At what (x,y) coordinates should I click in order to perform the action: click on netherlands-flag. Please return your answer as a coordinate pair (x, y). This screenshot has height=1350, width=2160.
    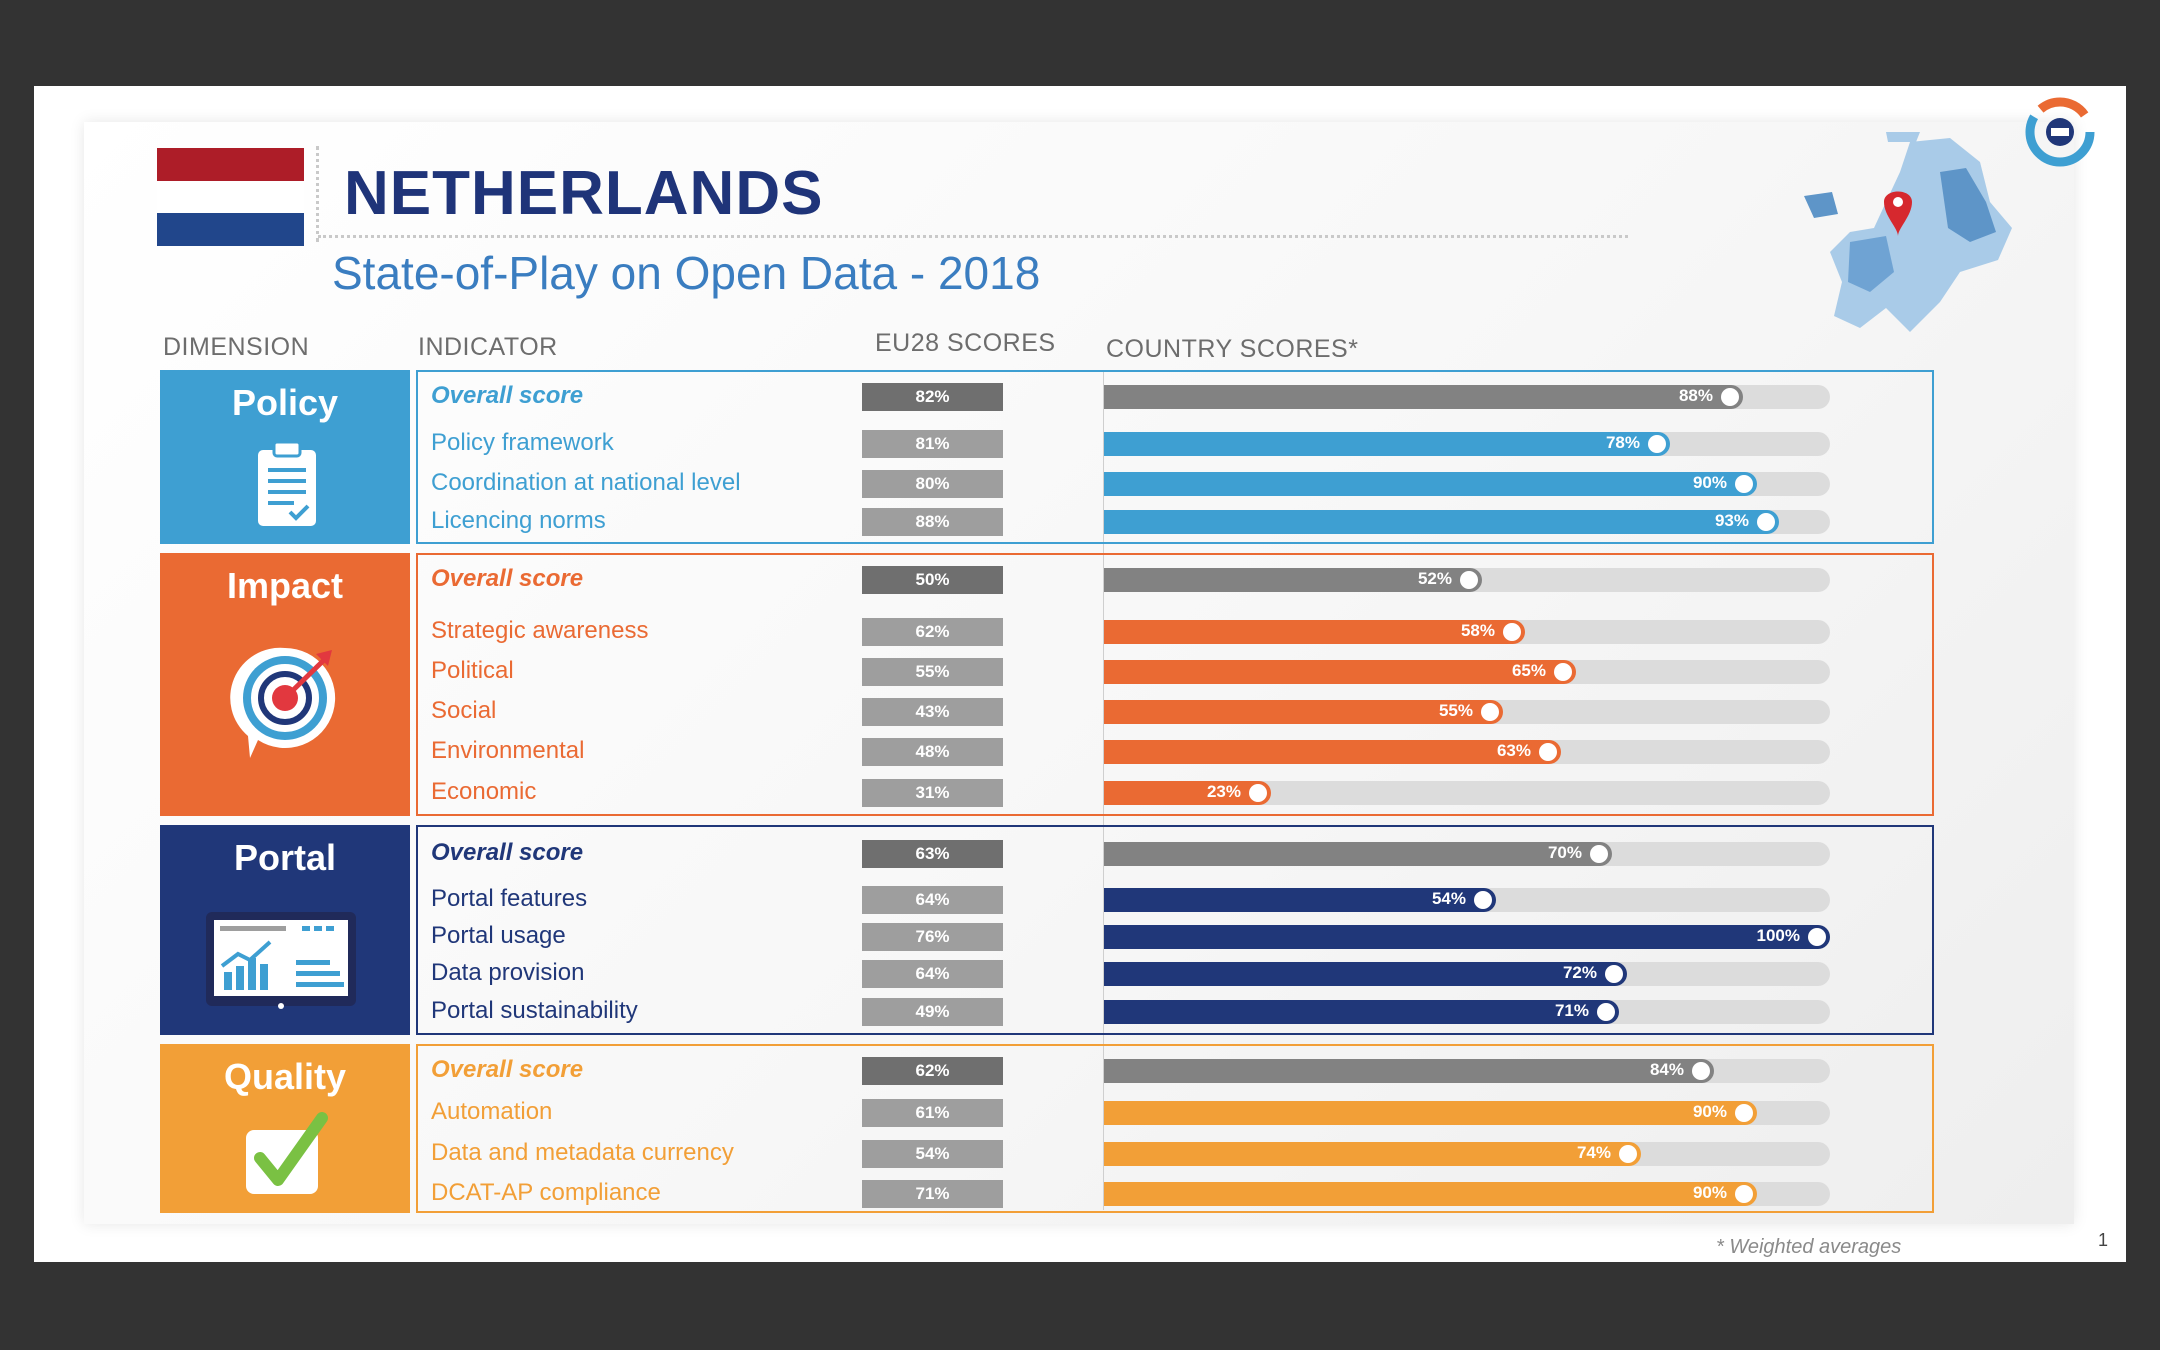
    Looking at the image, I should click on (230, 197).